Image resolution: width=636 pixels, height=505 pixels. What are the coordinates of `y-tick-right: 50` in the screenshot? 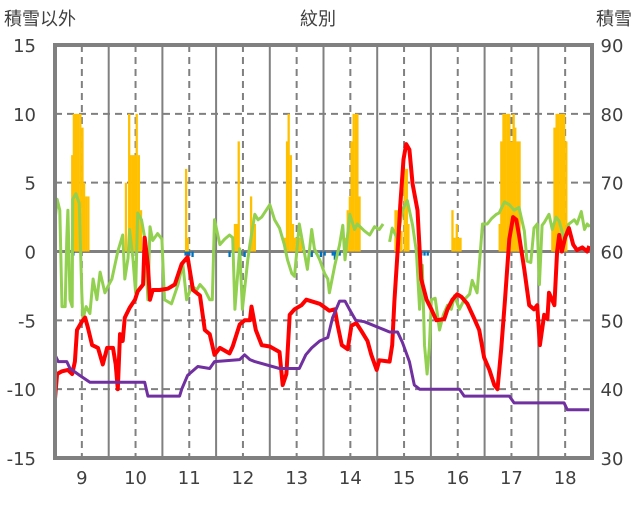 It's located at (612, 321).